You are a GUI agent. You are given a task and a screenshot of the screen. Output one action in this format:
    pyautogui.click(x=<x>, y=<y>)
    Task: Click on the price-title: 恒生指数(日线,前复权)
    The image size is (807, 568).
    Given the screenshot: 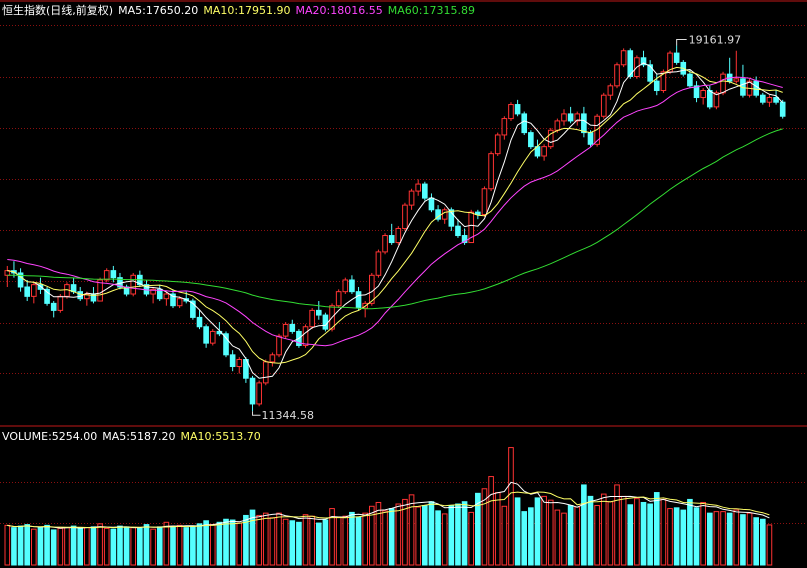 What is the action you would take?
    pyautogui.click(x=57, y=10)
    